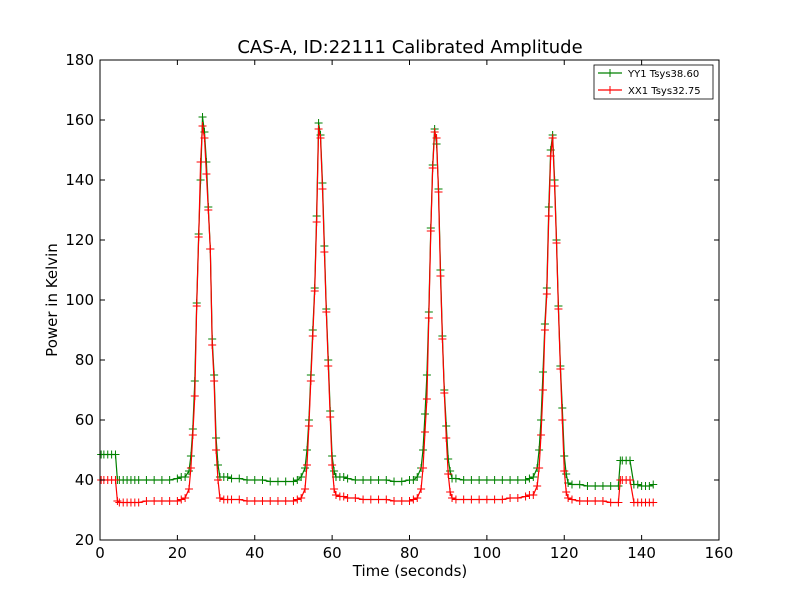 This screenshot has height=600, width=800. Describe the element at coordinates (84, 360) in the screenshot. I see `y-tick-label: 80` at that location.